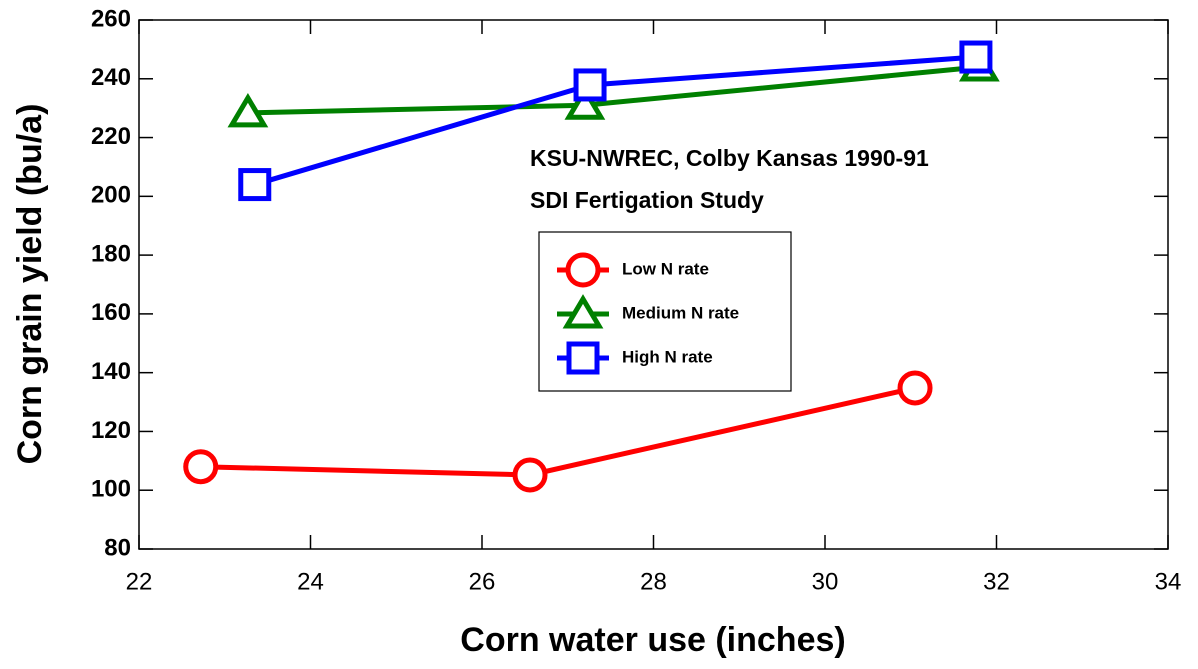  What do you see at coordinates (111, 136) in the screenshot?
I see `y-tick-label: 220` at bounding box center [111, 136].